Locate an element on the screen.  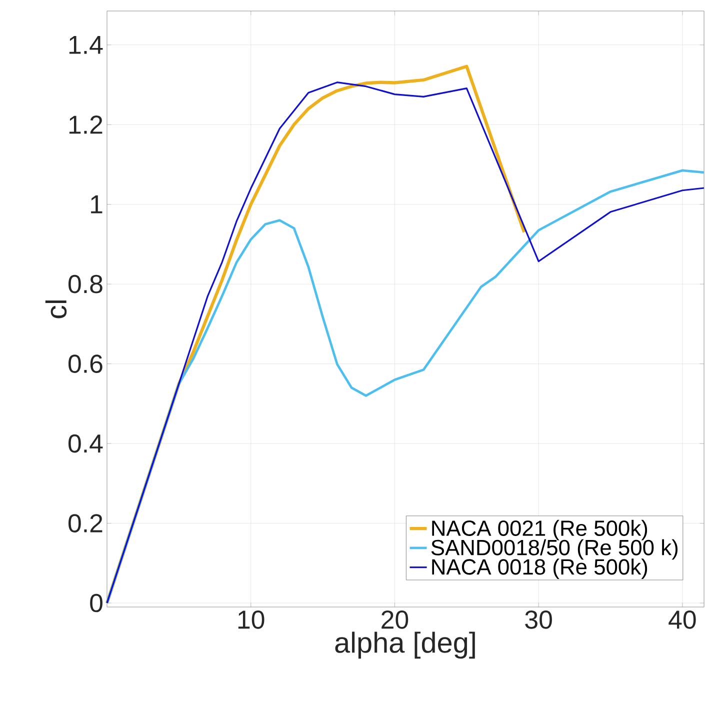
y-tick-label: 1.2 is located at coordinates (85, 125).